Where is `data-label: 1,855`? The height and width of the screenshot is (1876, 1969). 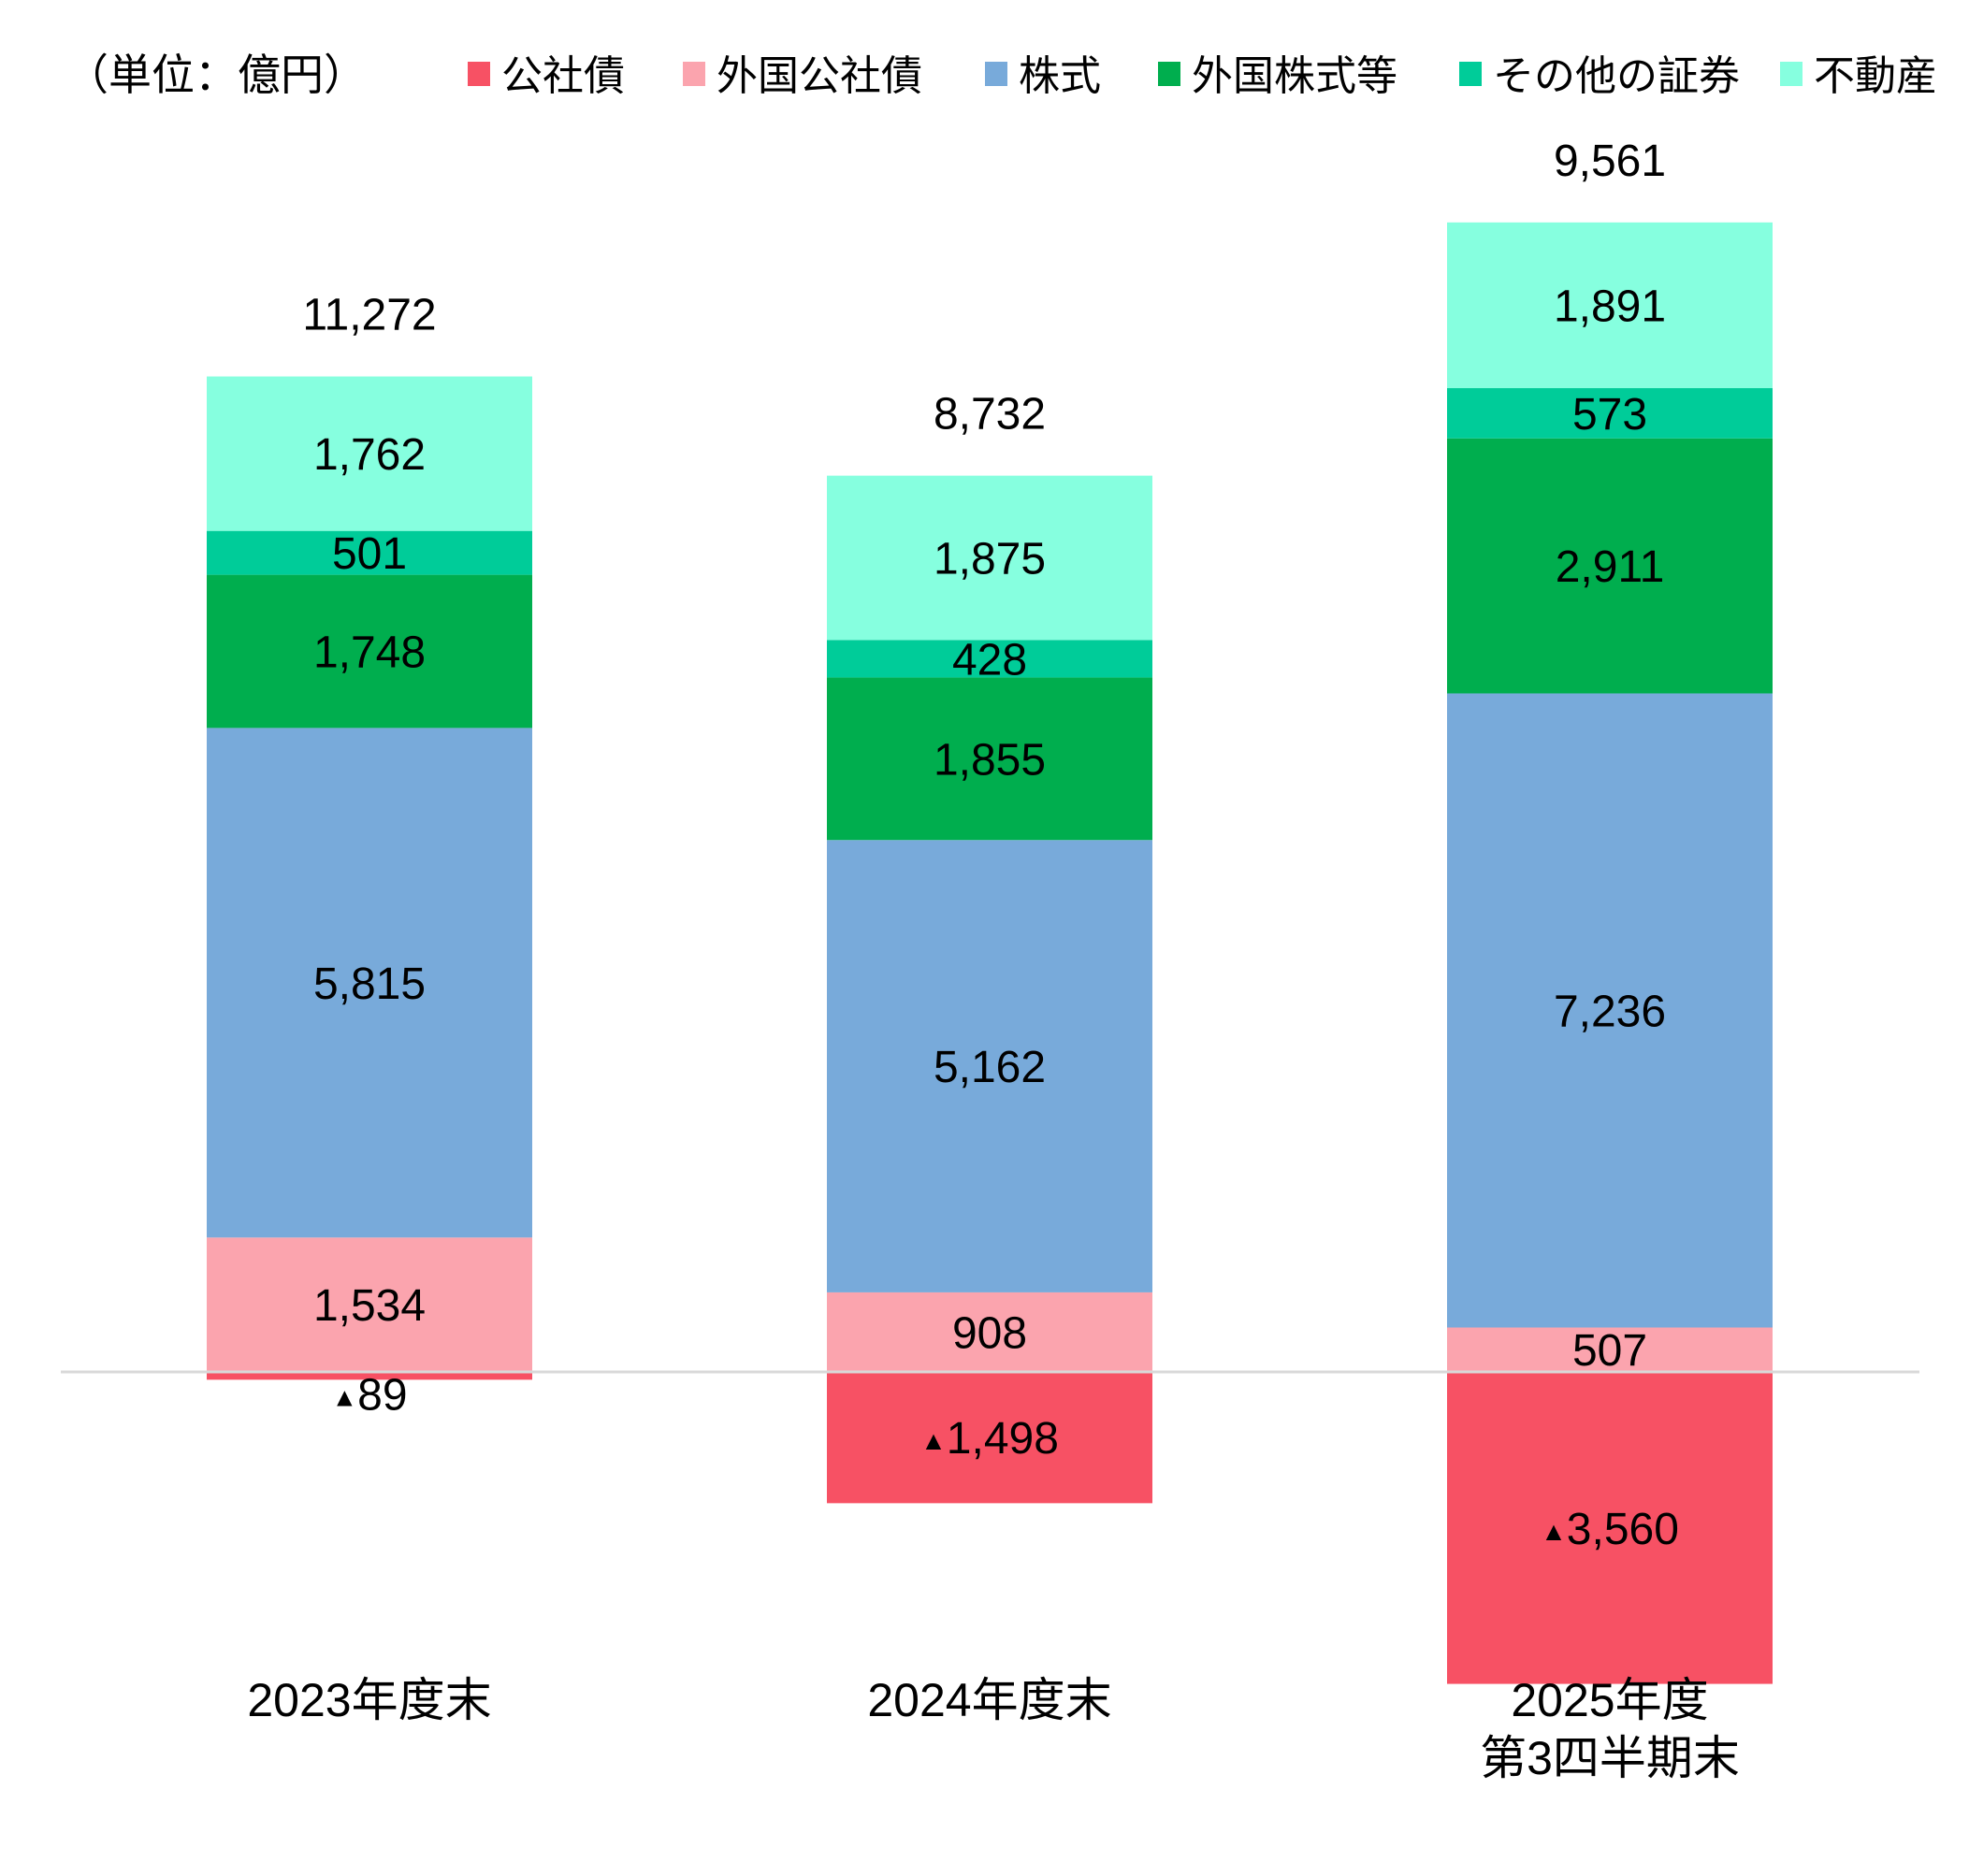 data-label: 1,855 is located at coordinates (990, 760).